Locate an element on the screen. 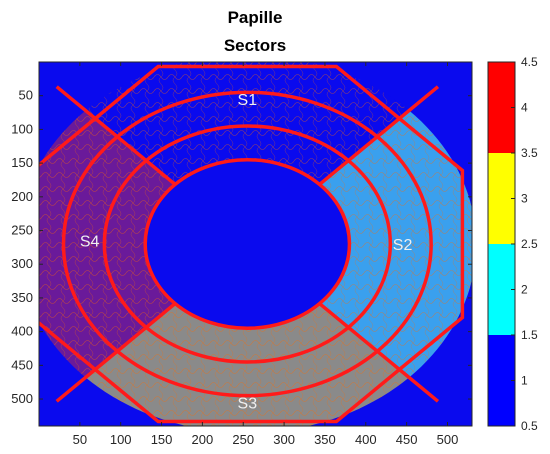 The width and height of the screenshot is (550, 454). y-tick-label: 200 is located at coordinates (22, 196).